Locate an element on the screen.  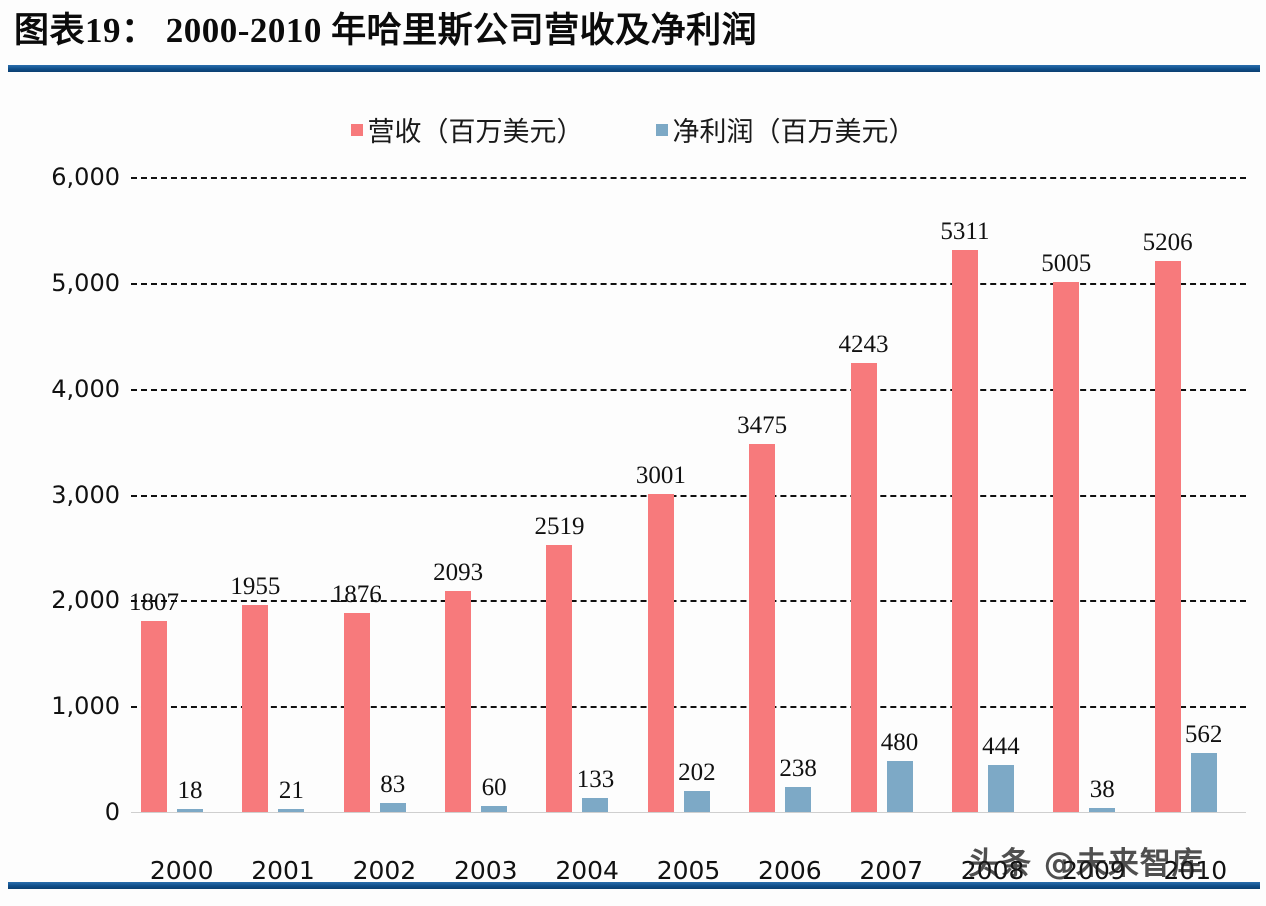
bar-value-label: 562 is located at coordinates (1203, 734).